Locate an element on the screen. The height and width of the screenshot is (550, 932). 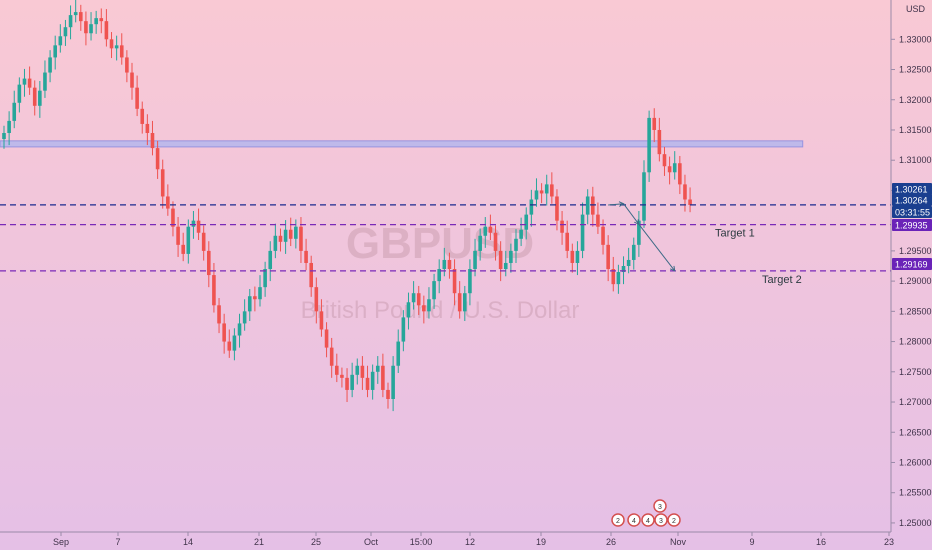
y-tick-label: 1.26000 is located at coordinates (915, 462).